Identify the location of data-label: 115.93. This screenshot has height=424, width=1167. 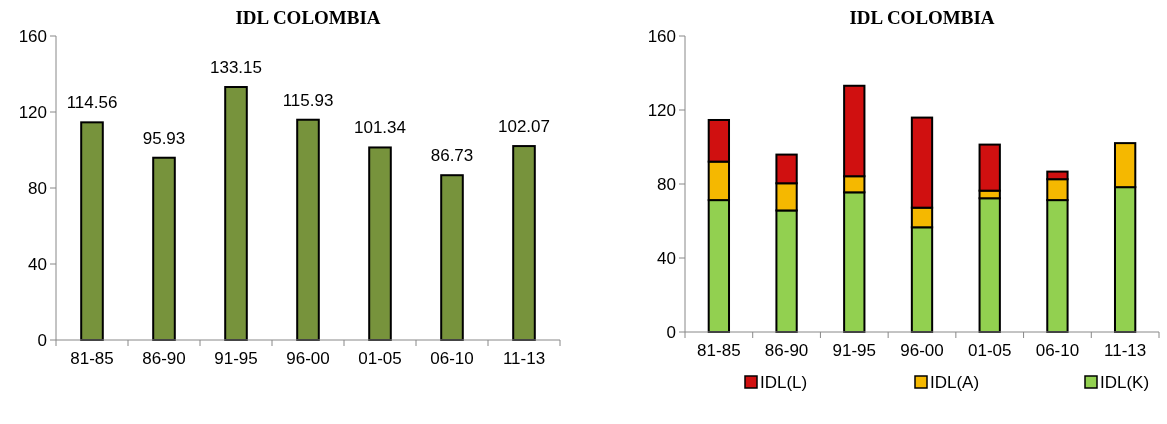
(308, 100).